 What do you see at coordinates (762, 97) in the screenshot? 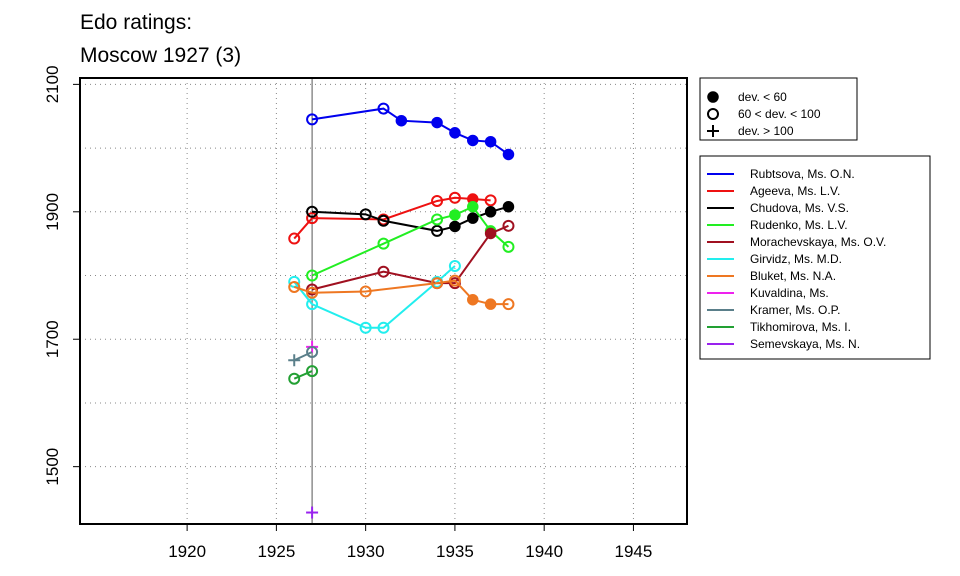
I see `marker-legend-label: dev. < 60` at bounding box center [762, 97].